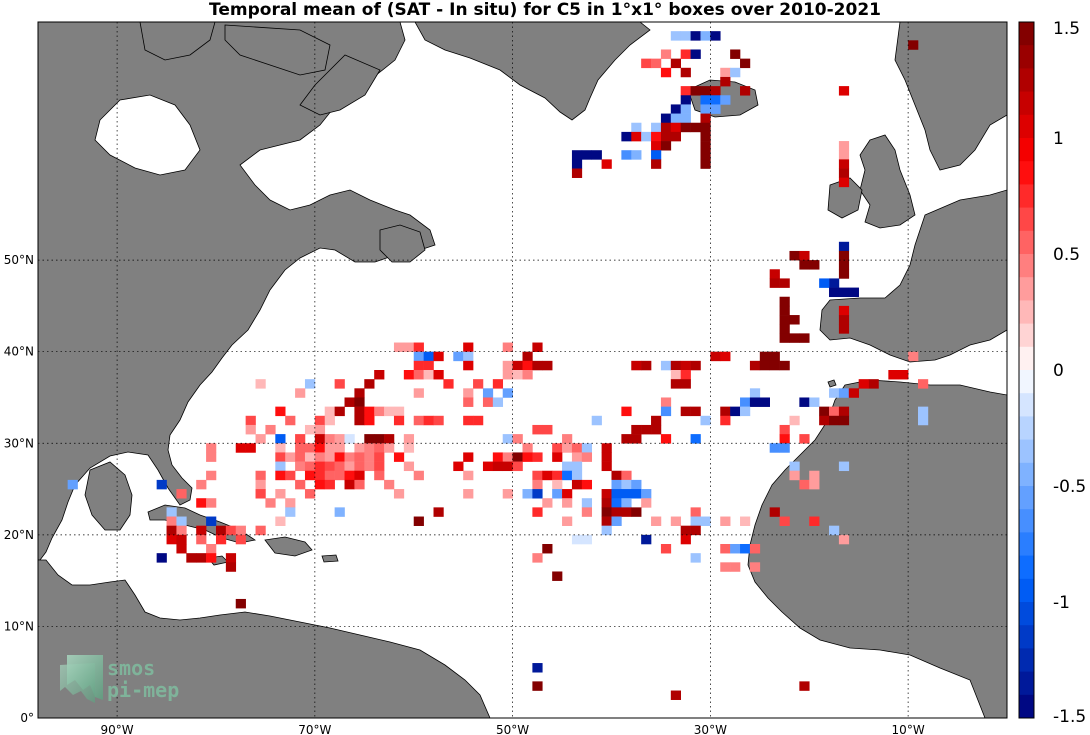 This screenshot has width=1090, height=735. I want to click on logo-line1: smos, so click(131, 668).